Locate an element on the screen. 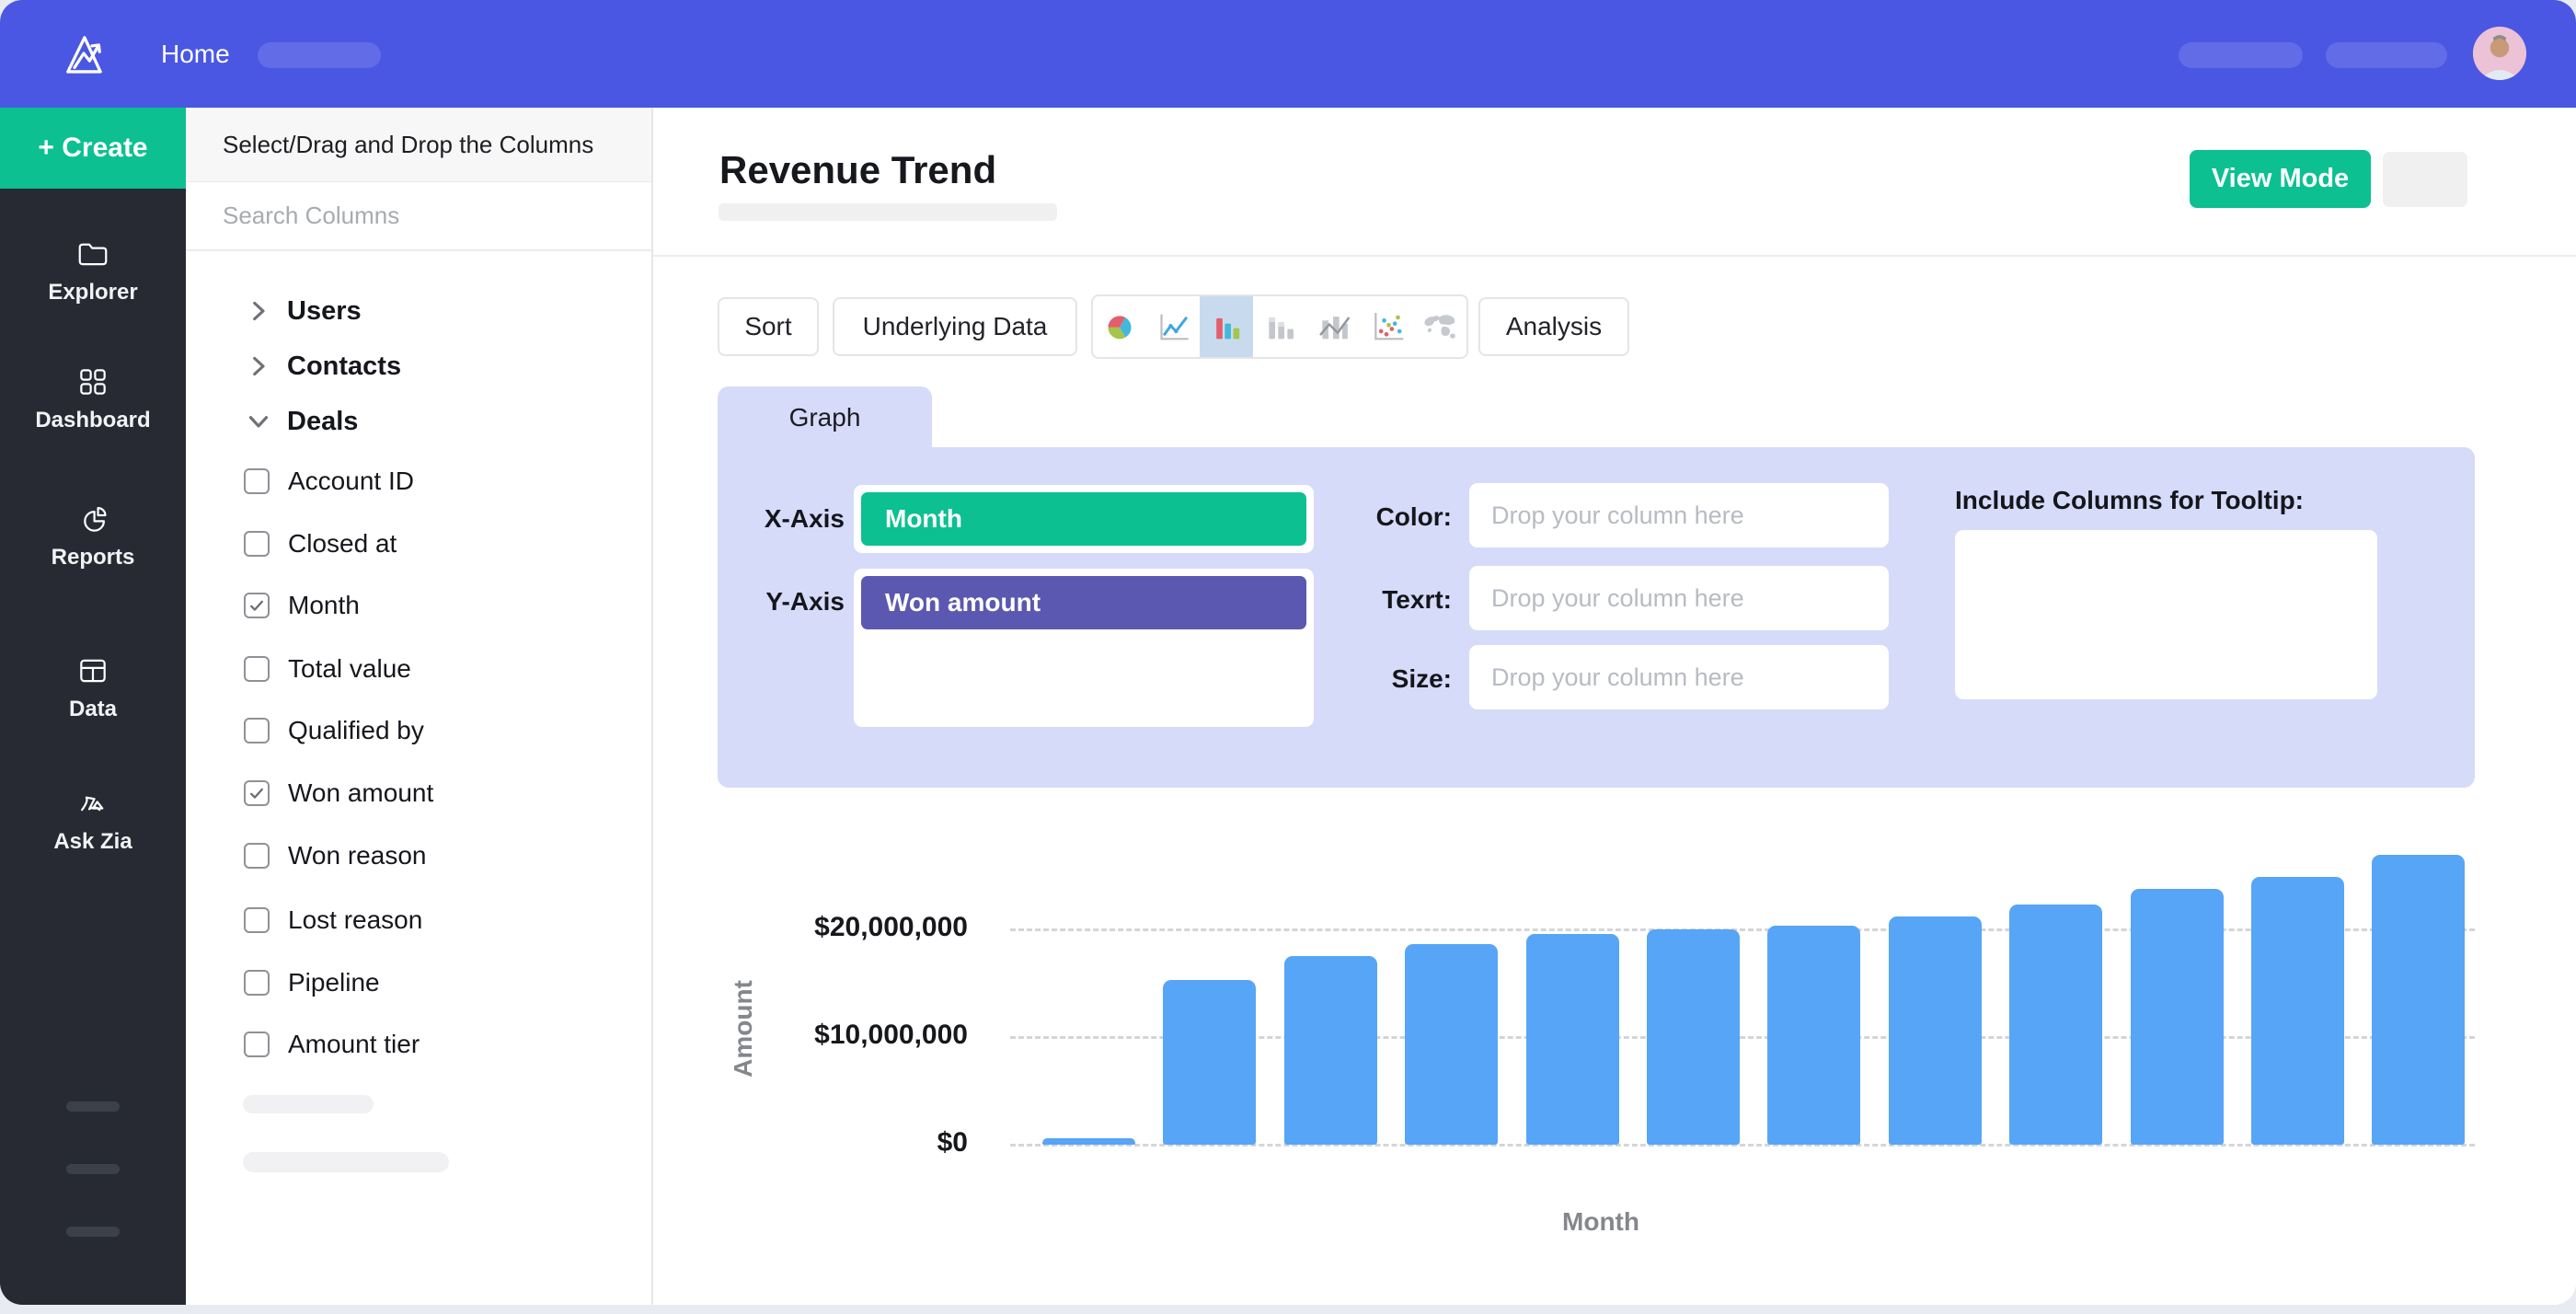 This screenshot has width=2576, height=1314. app-logo-icon is located at coordinates (83, 53).